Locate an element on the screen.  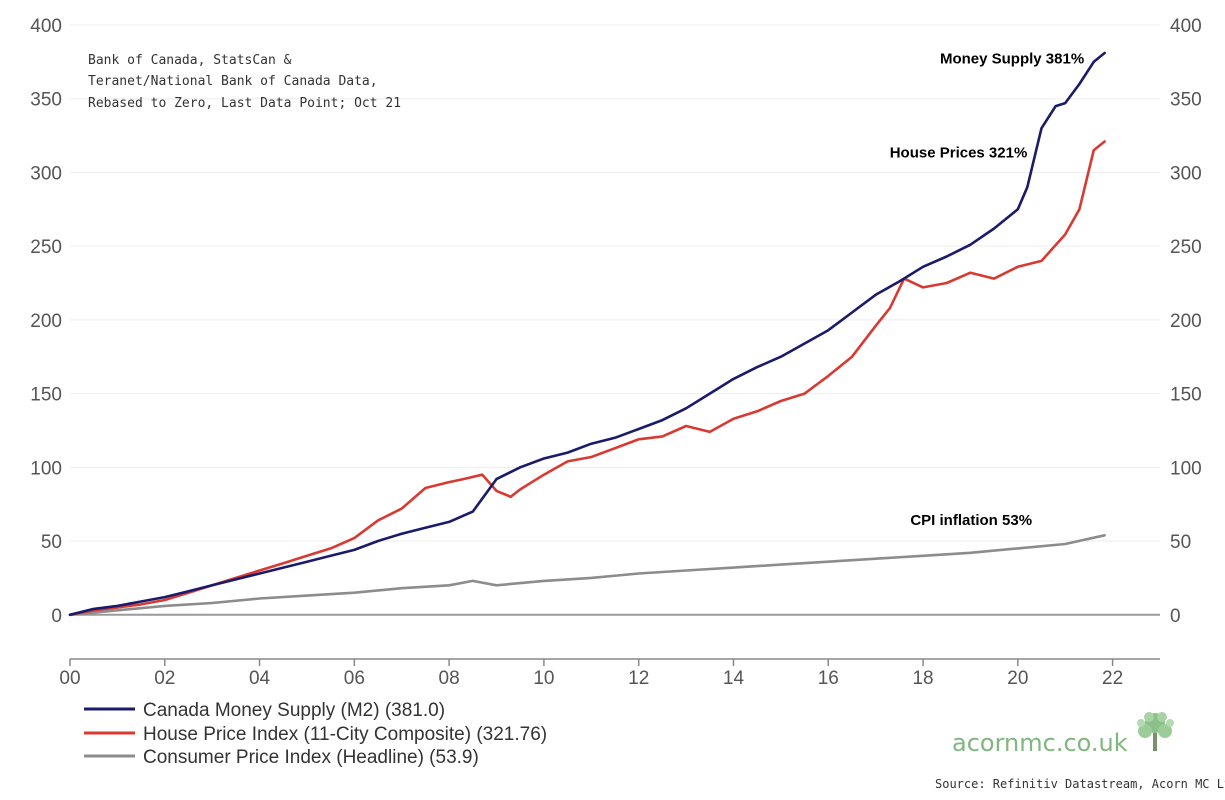
x-tick-label: 08 is located at coordinates (449, 678).